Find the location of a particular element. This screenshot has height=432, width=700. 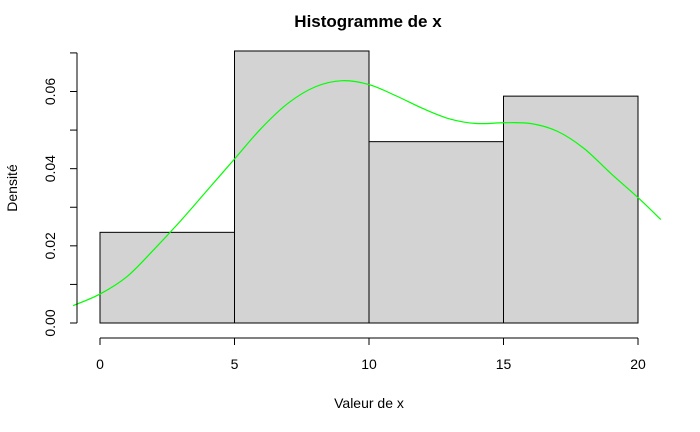

y-axis: 0.00 0.02 0.04 0.06 is located at coordinates (60, 194).